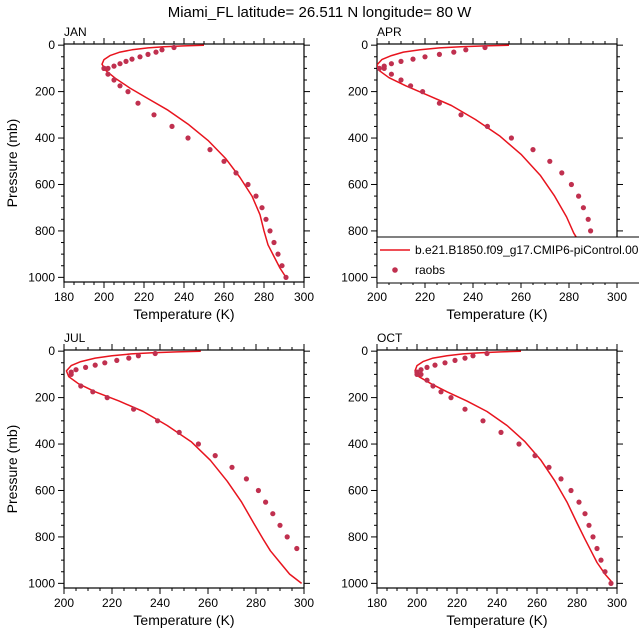 Image resolution: width=639 pixels, height=639 pixels. I want to click on legend-obs-label: raobs, so click(430, 270).